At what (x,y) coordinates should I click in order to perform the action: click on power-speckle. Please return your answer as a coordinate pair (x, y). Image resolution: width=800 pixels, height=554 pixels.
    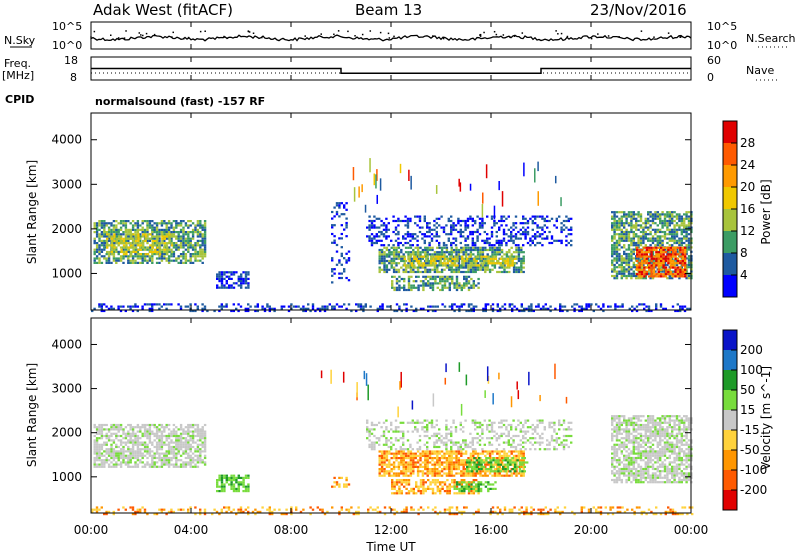
    Looking at the image, I should click on (459, 182).